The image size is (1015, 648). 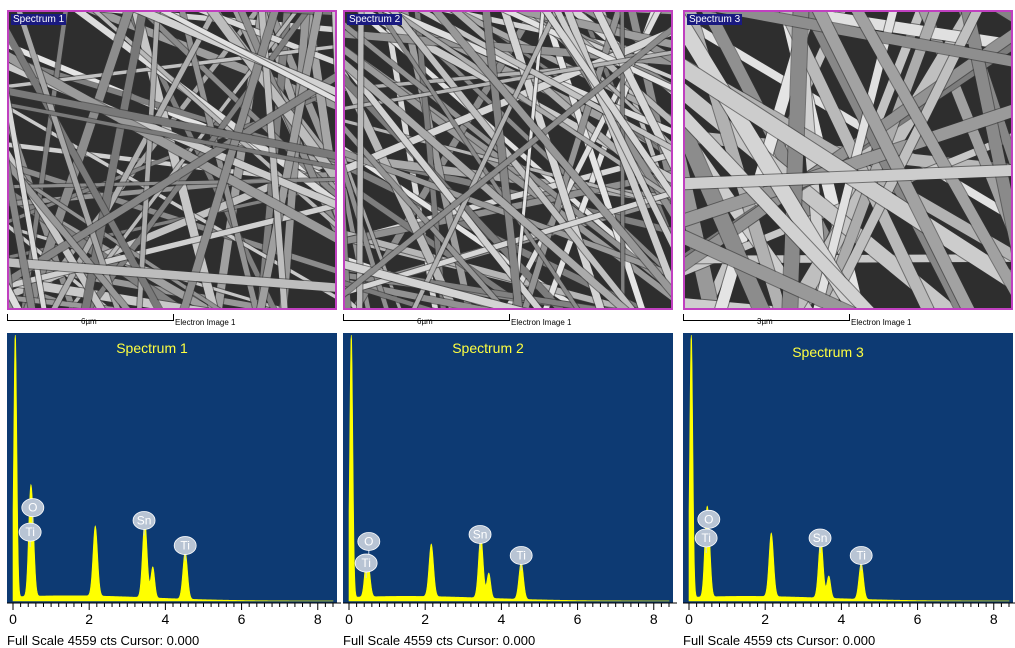 I want to click on scale-bar-row: 3µm Electron Image 1, so click(x=848, y=319).